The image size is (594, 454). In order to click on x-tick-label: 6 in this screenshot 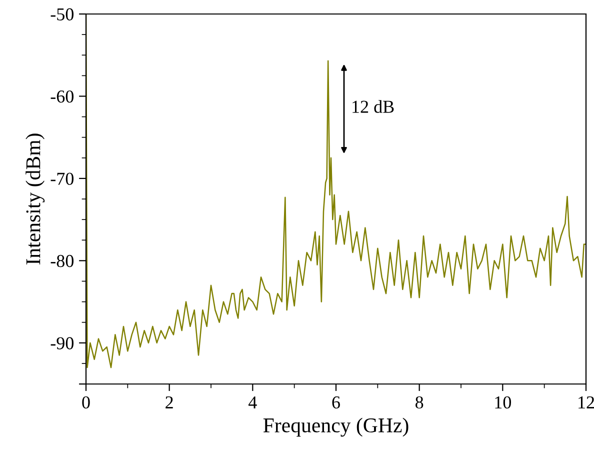, I will do `click(336, 402)`.